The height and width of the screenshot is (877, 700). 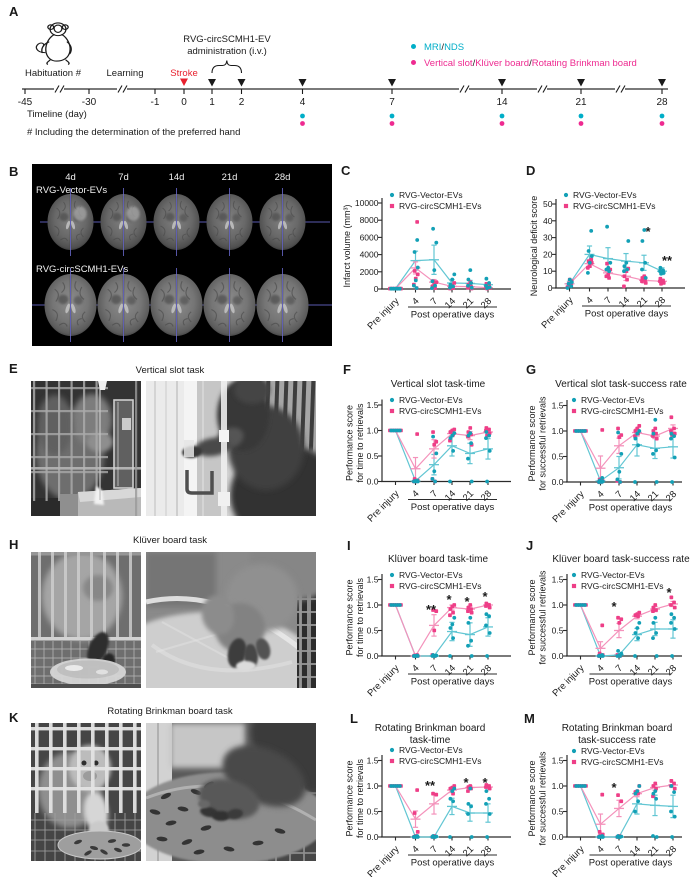 What do you see at coordinates (430, 740) in the screenshot?
I see `svg-text: task-time` at bounding box center [430, 740].